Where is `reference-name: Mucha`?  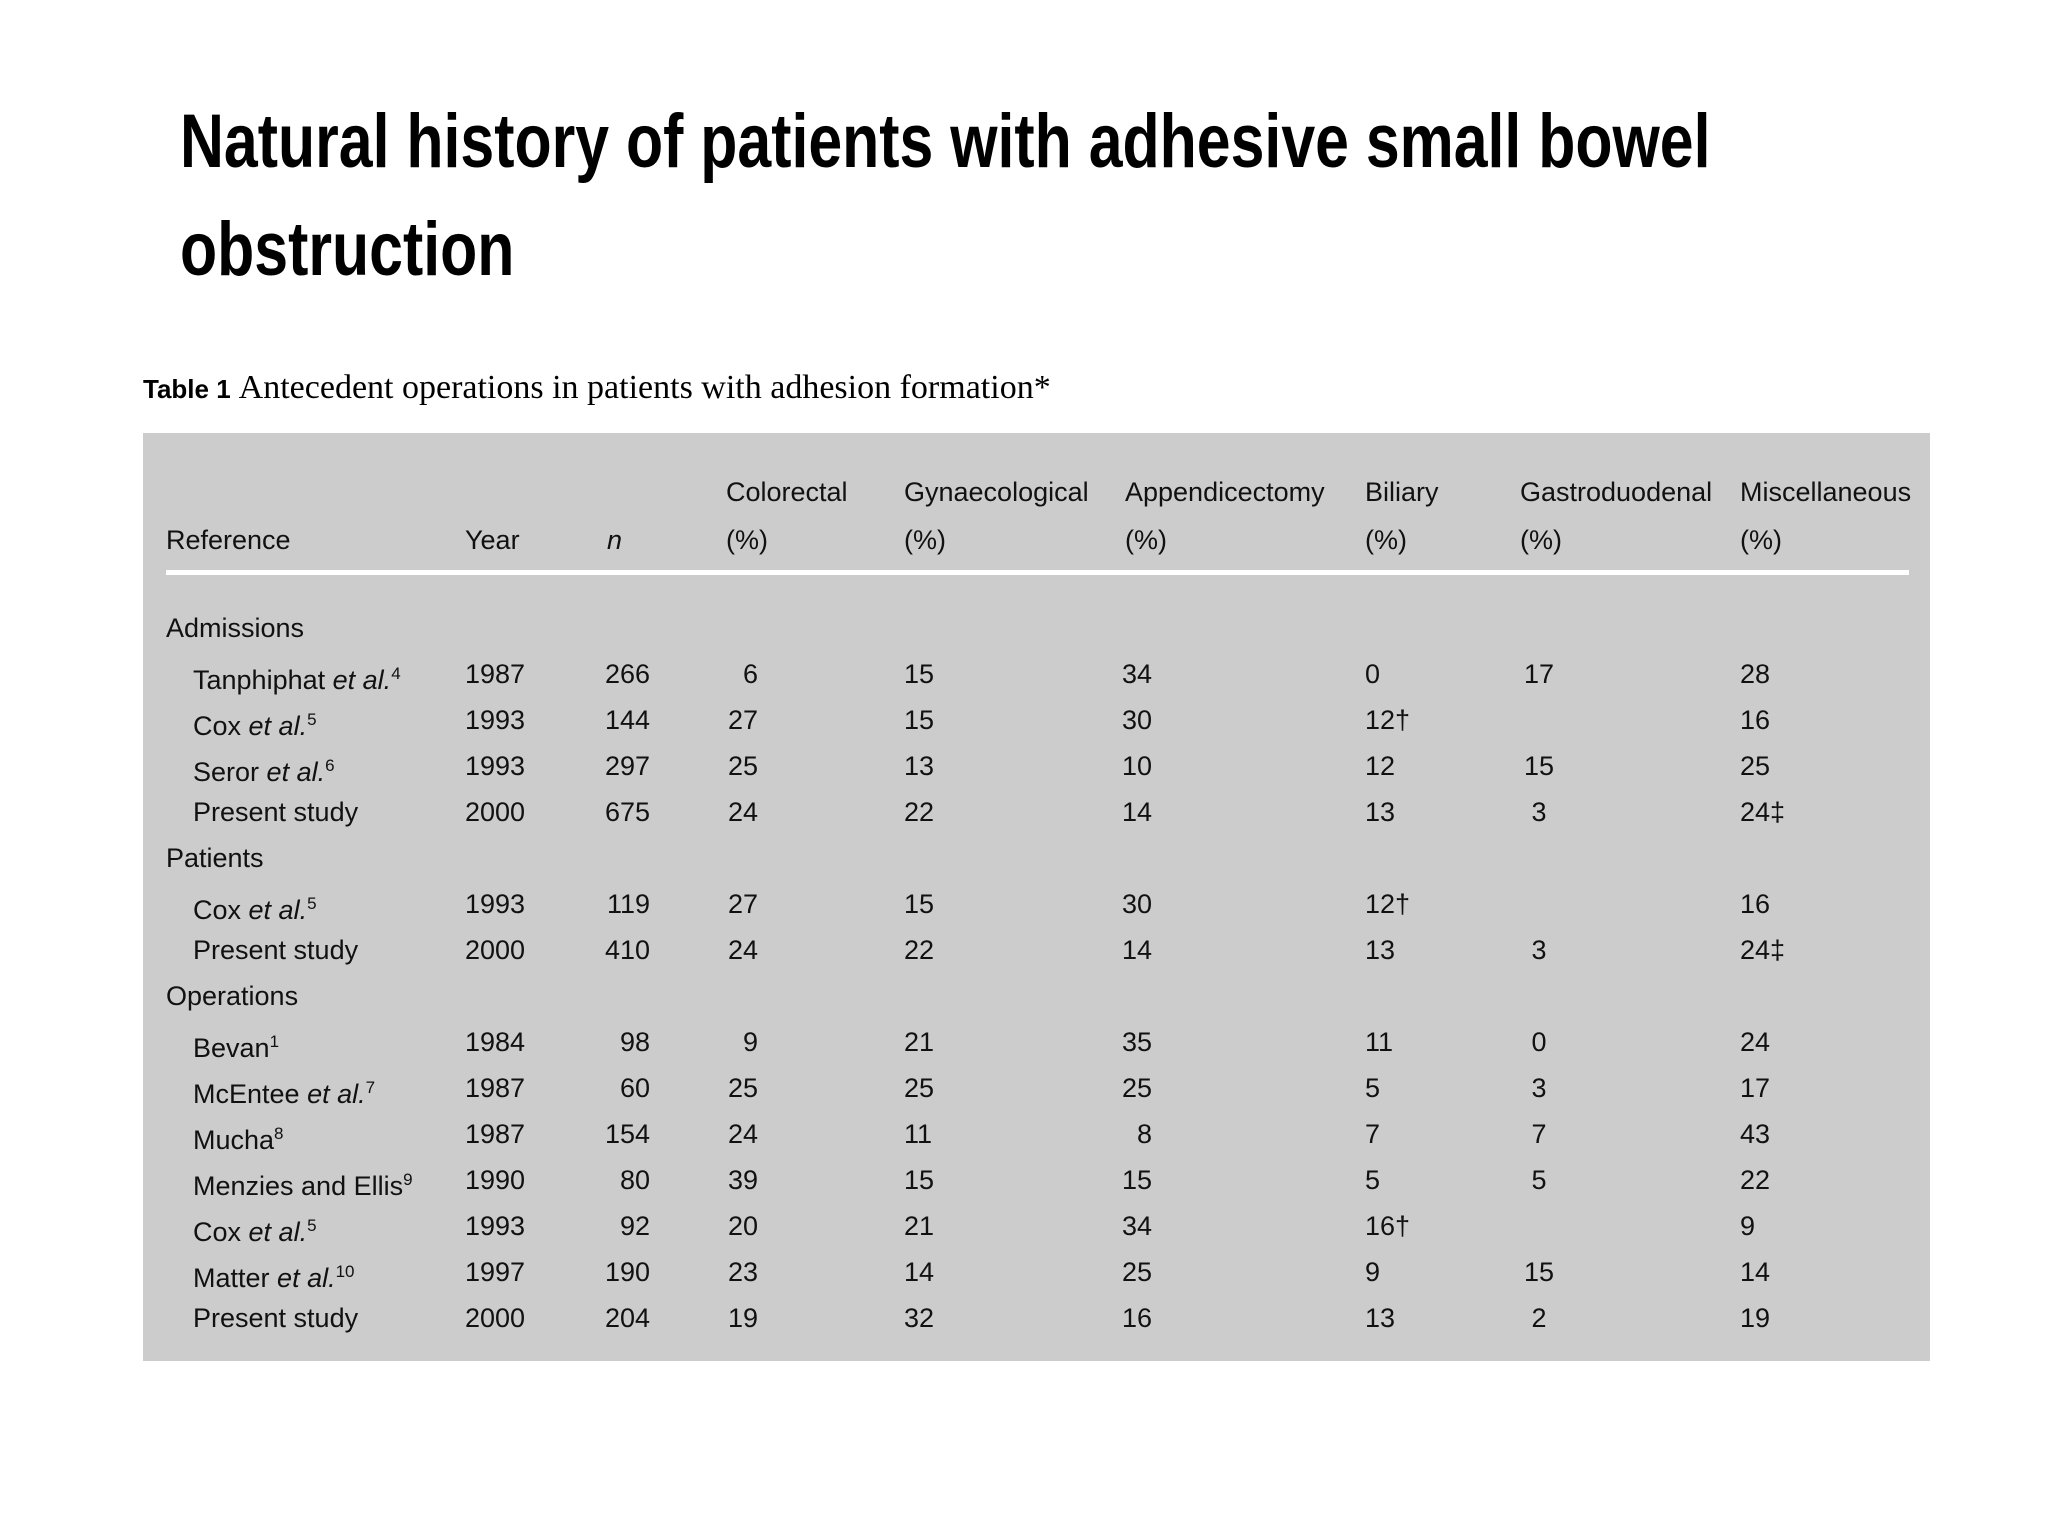
reference-name: Mucha is located at coordinates (234, 1140).